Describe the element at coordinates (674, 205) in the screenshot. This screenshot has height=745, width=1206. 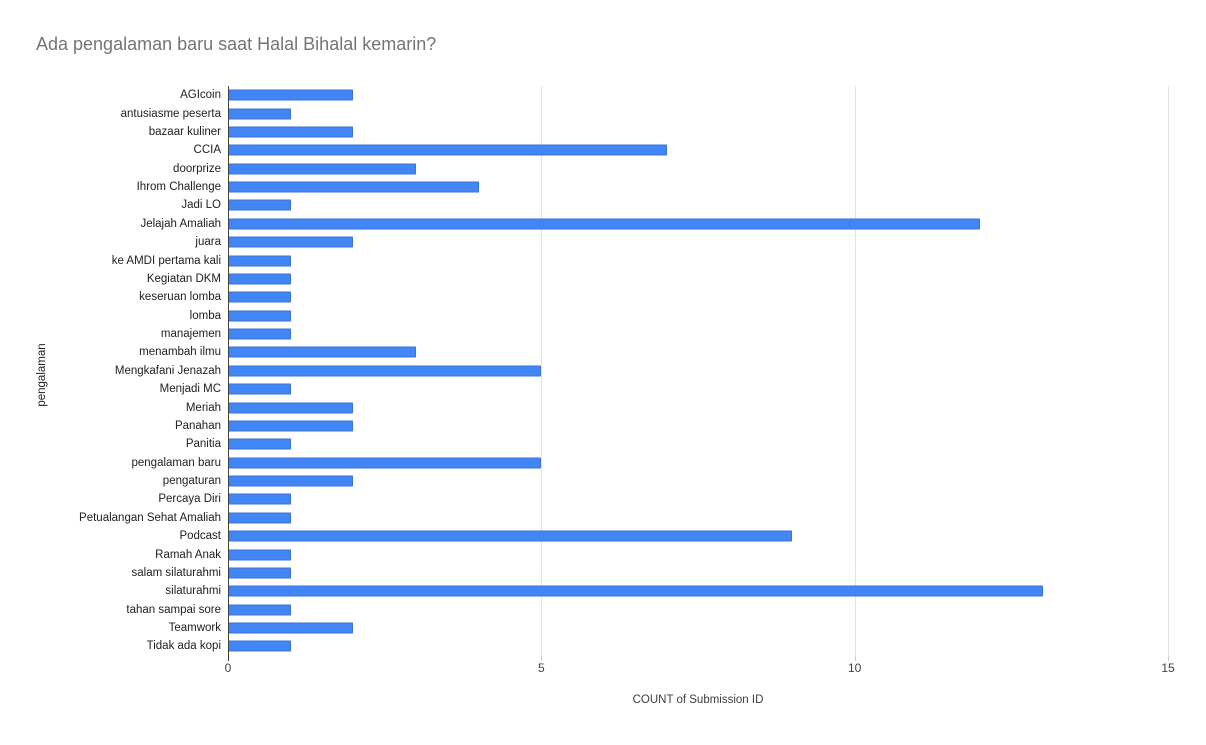
I see `chart-row: Jadi LO` at that location.